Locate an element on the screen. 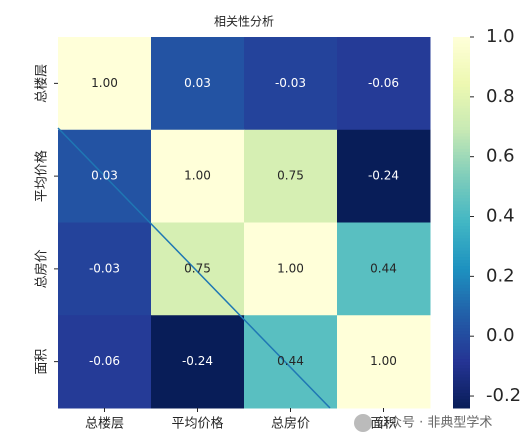  cell-label: 0.75 is located at coordinates (197, 268).